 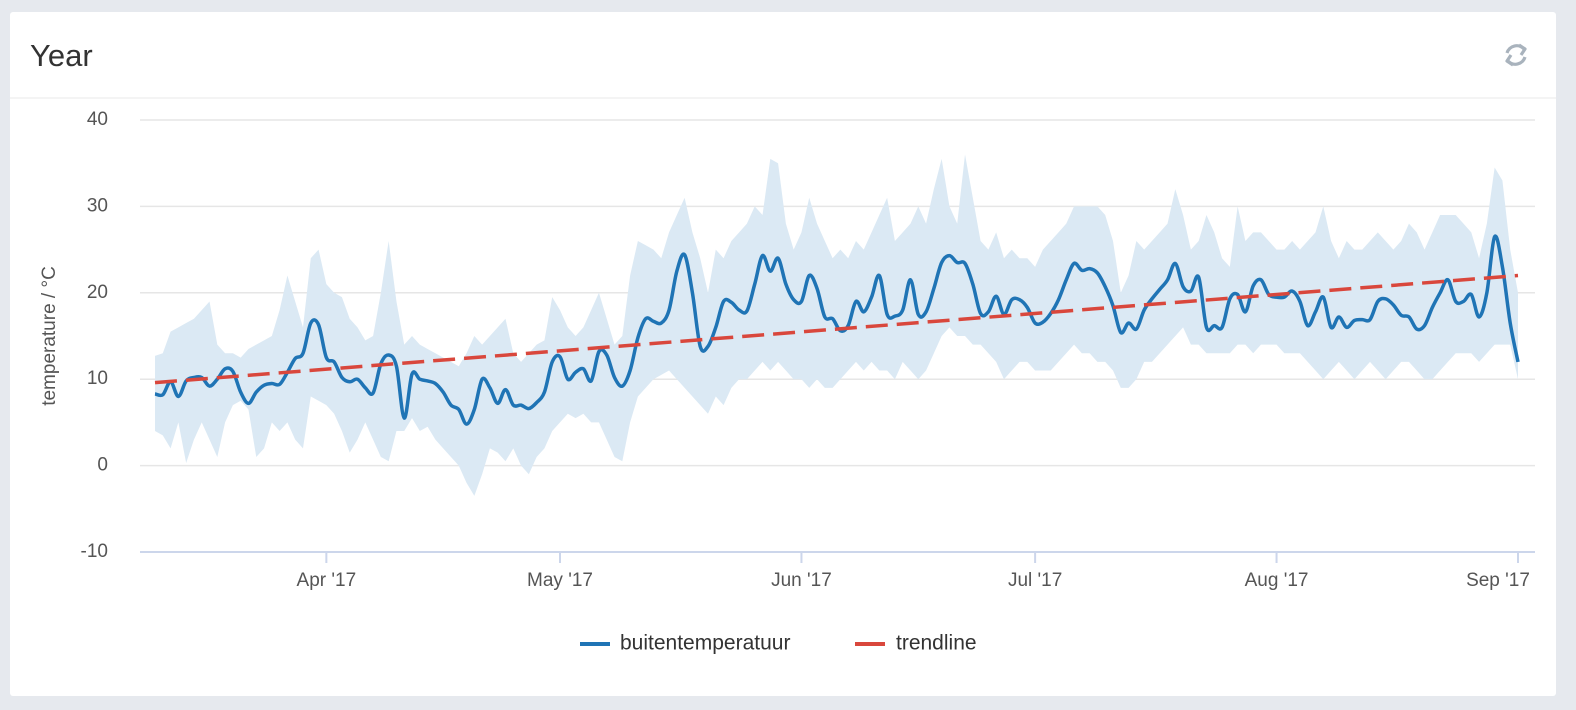 What do you see at coordinates (705, 643) in the screenshot?
I see `legend-label: buitentemperatuur` at bounding box center [705, 643].